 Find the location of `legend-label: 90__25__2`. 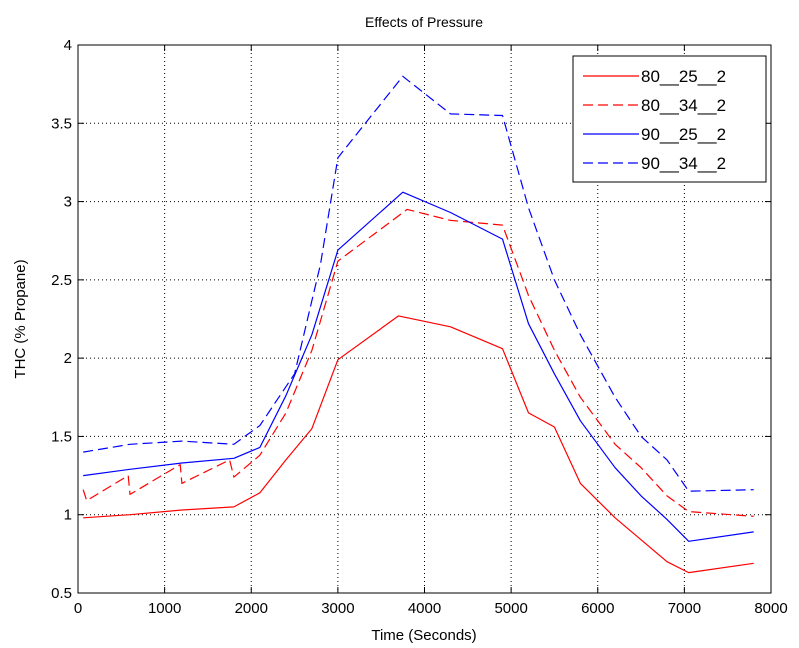

legend-label: 90__25__2 is located at coordinates (683, 134).